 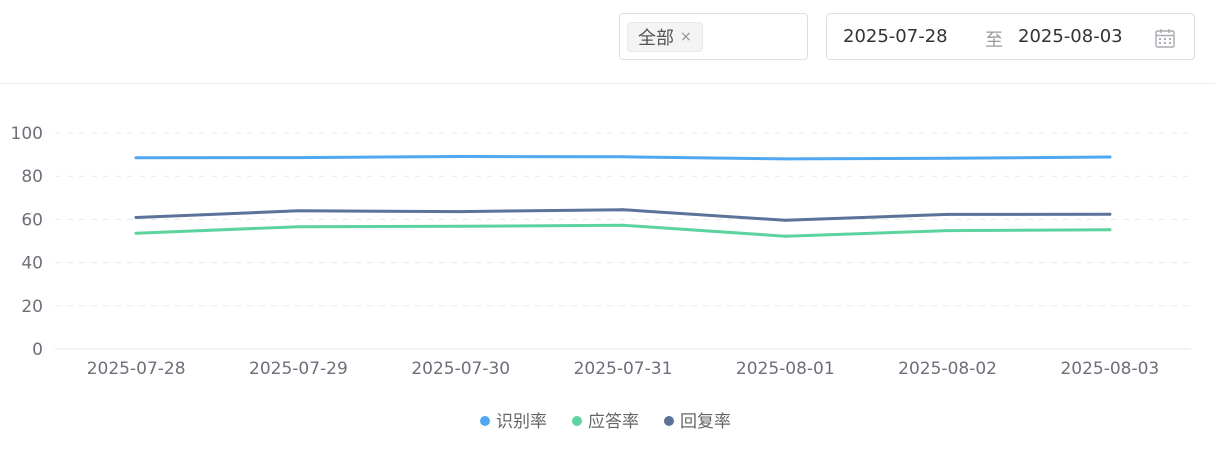 I want to click on legend-label: 应答率, so click(x=613, y=422).